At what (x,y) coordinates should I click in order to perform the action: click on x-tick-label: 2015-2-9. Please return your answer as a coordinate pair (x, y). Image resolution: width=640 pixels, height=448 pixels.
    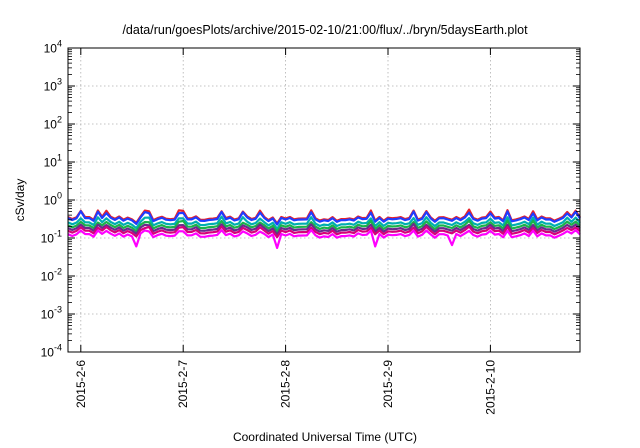
    Looking at the image, I should click on (388, 384).